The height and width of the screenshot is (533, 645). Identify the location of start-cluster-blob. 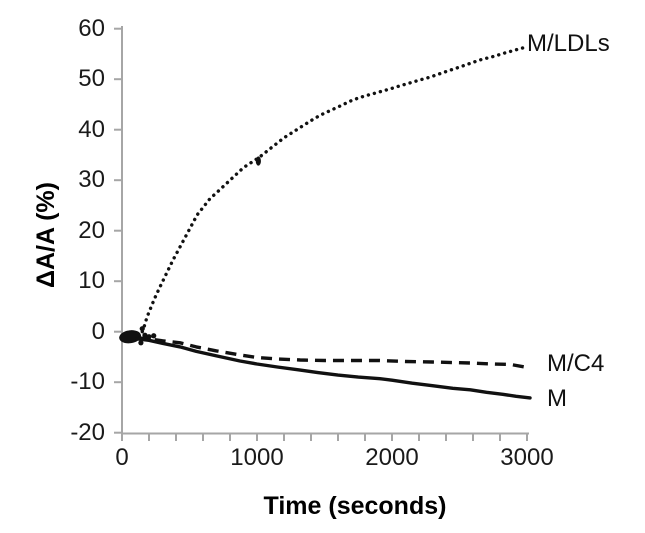
(130, 337).